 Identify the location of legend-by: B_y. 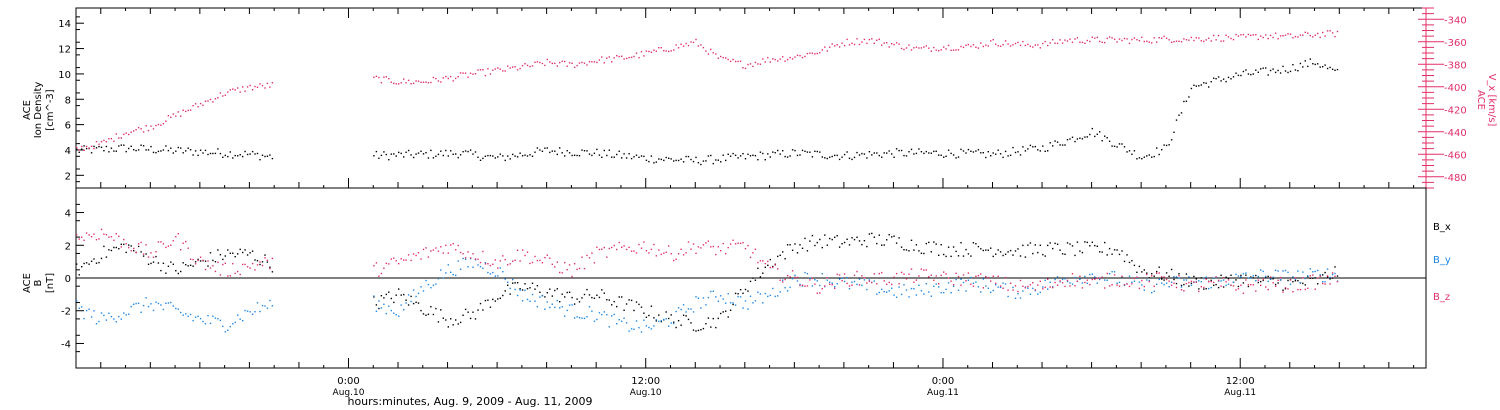
(1442, 260).